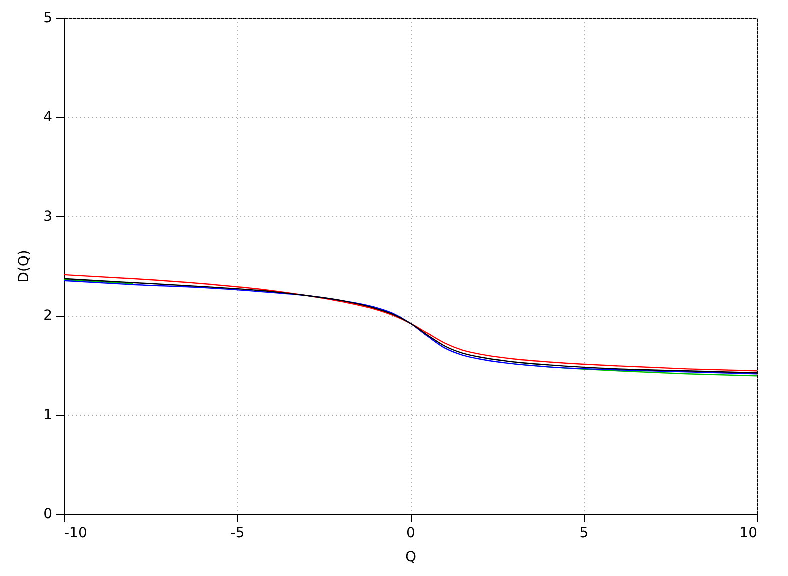 The height and width of the screenshot is (576, 788). Describe the element at coordinates (24, 266) in the screenshot. I see `y-axis-title: D(Q)` at that location.